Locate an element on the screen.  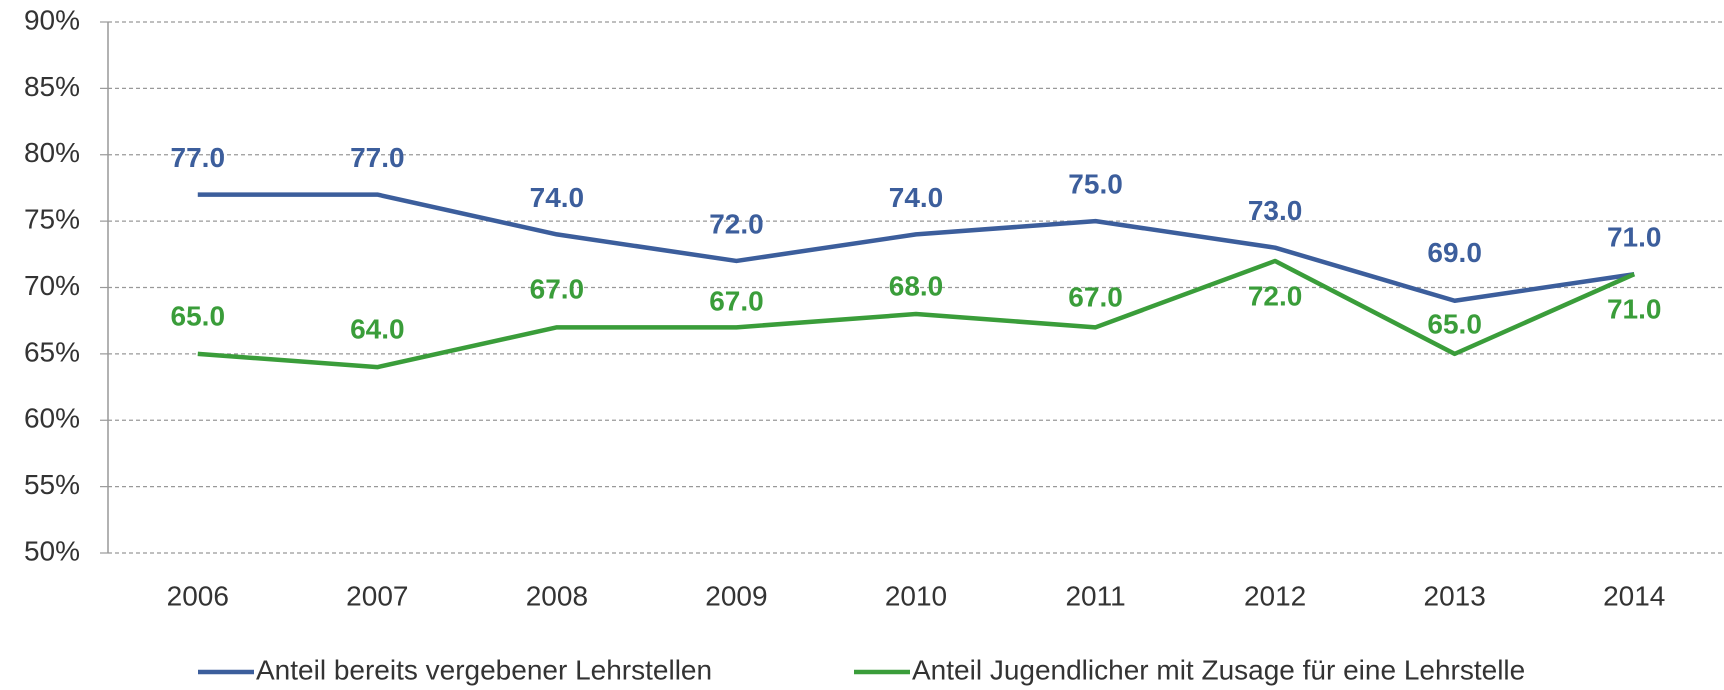
y-tick-label: 55% is located at coordinates (52, 484).